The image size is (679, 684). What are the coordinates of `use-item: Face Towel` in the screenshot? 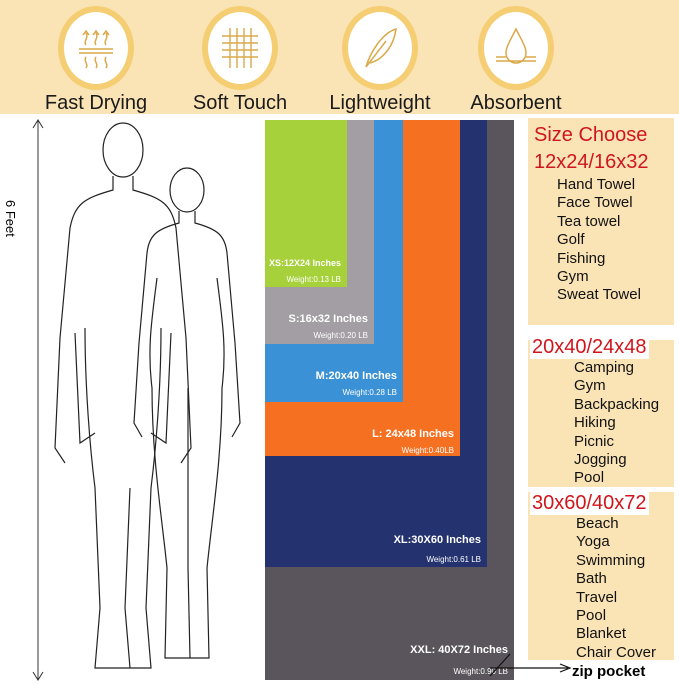 It's located at (595, 203).